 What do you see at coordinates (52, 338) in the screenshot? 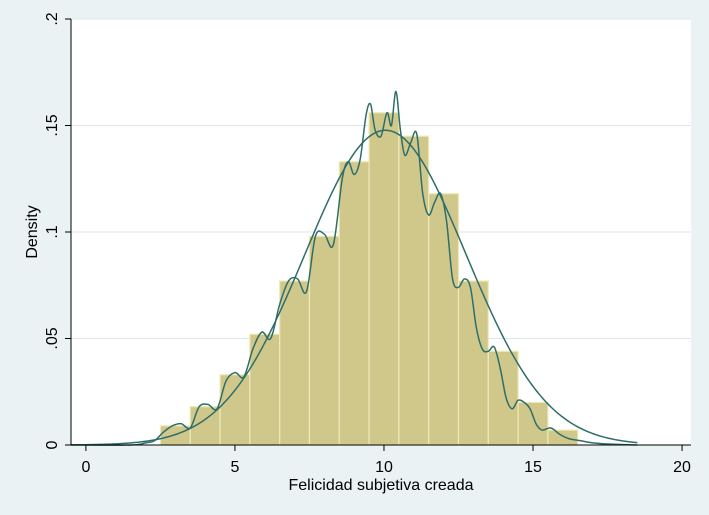
I see `y-tick-label: .05` at bounding box center [52, 338].